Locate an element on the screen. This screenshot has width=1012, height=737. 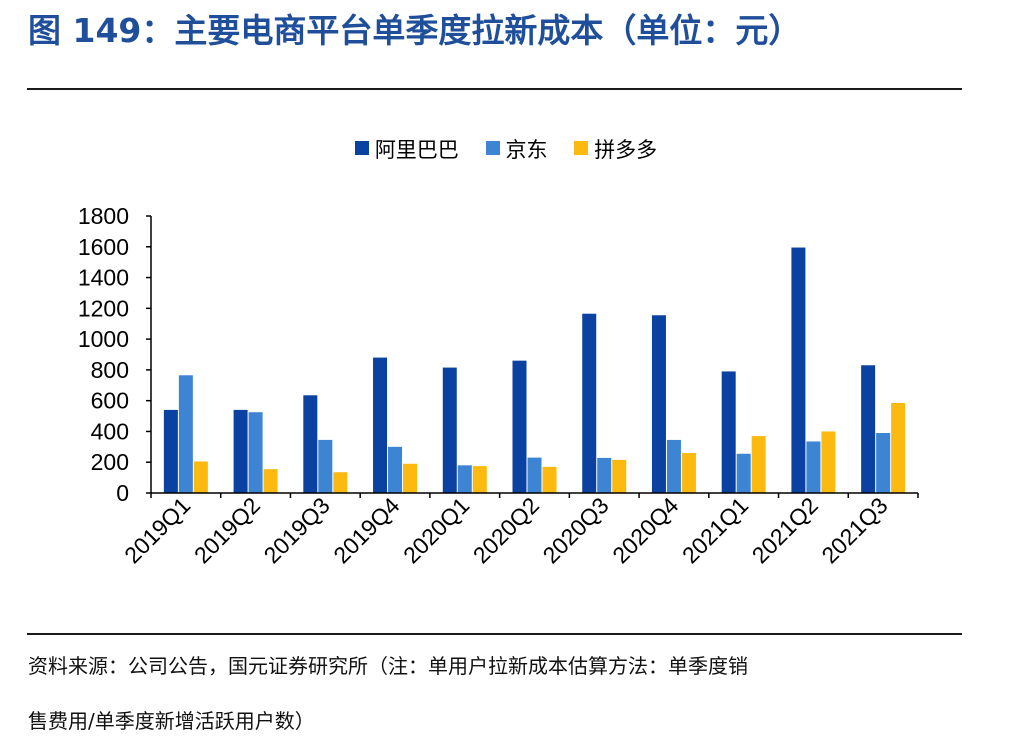
y-tick-label: 0 is located at coordinates (122, 493).